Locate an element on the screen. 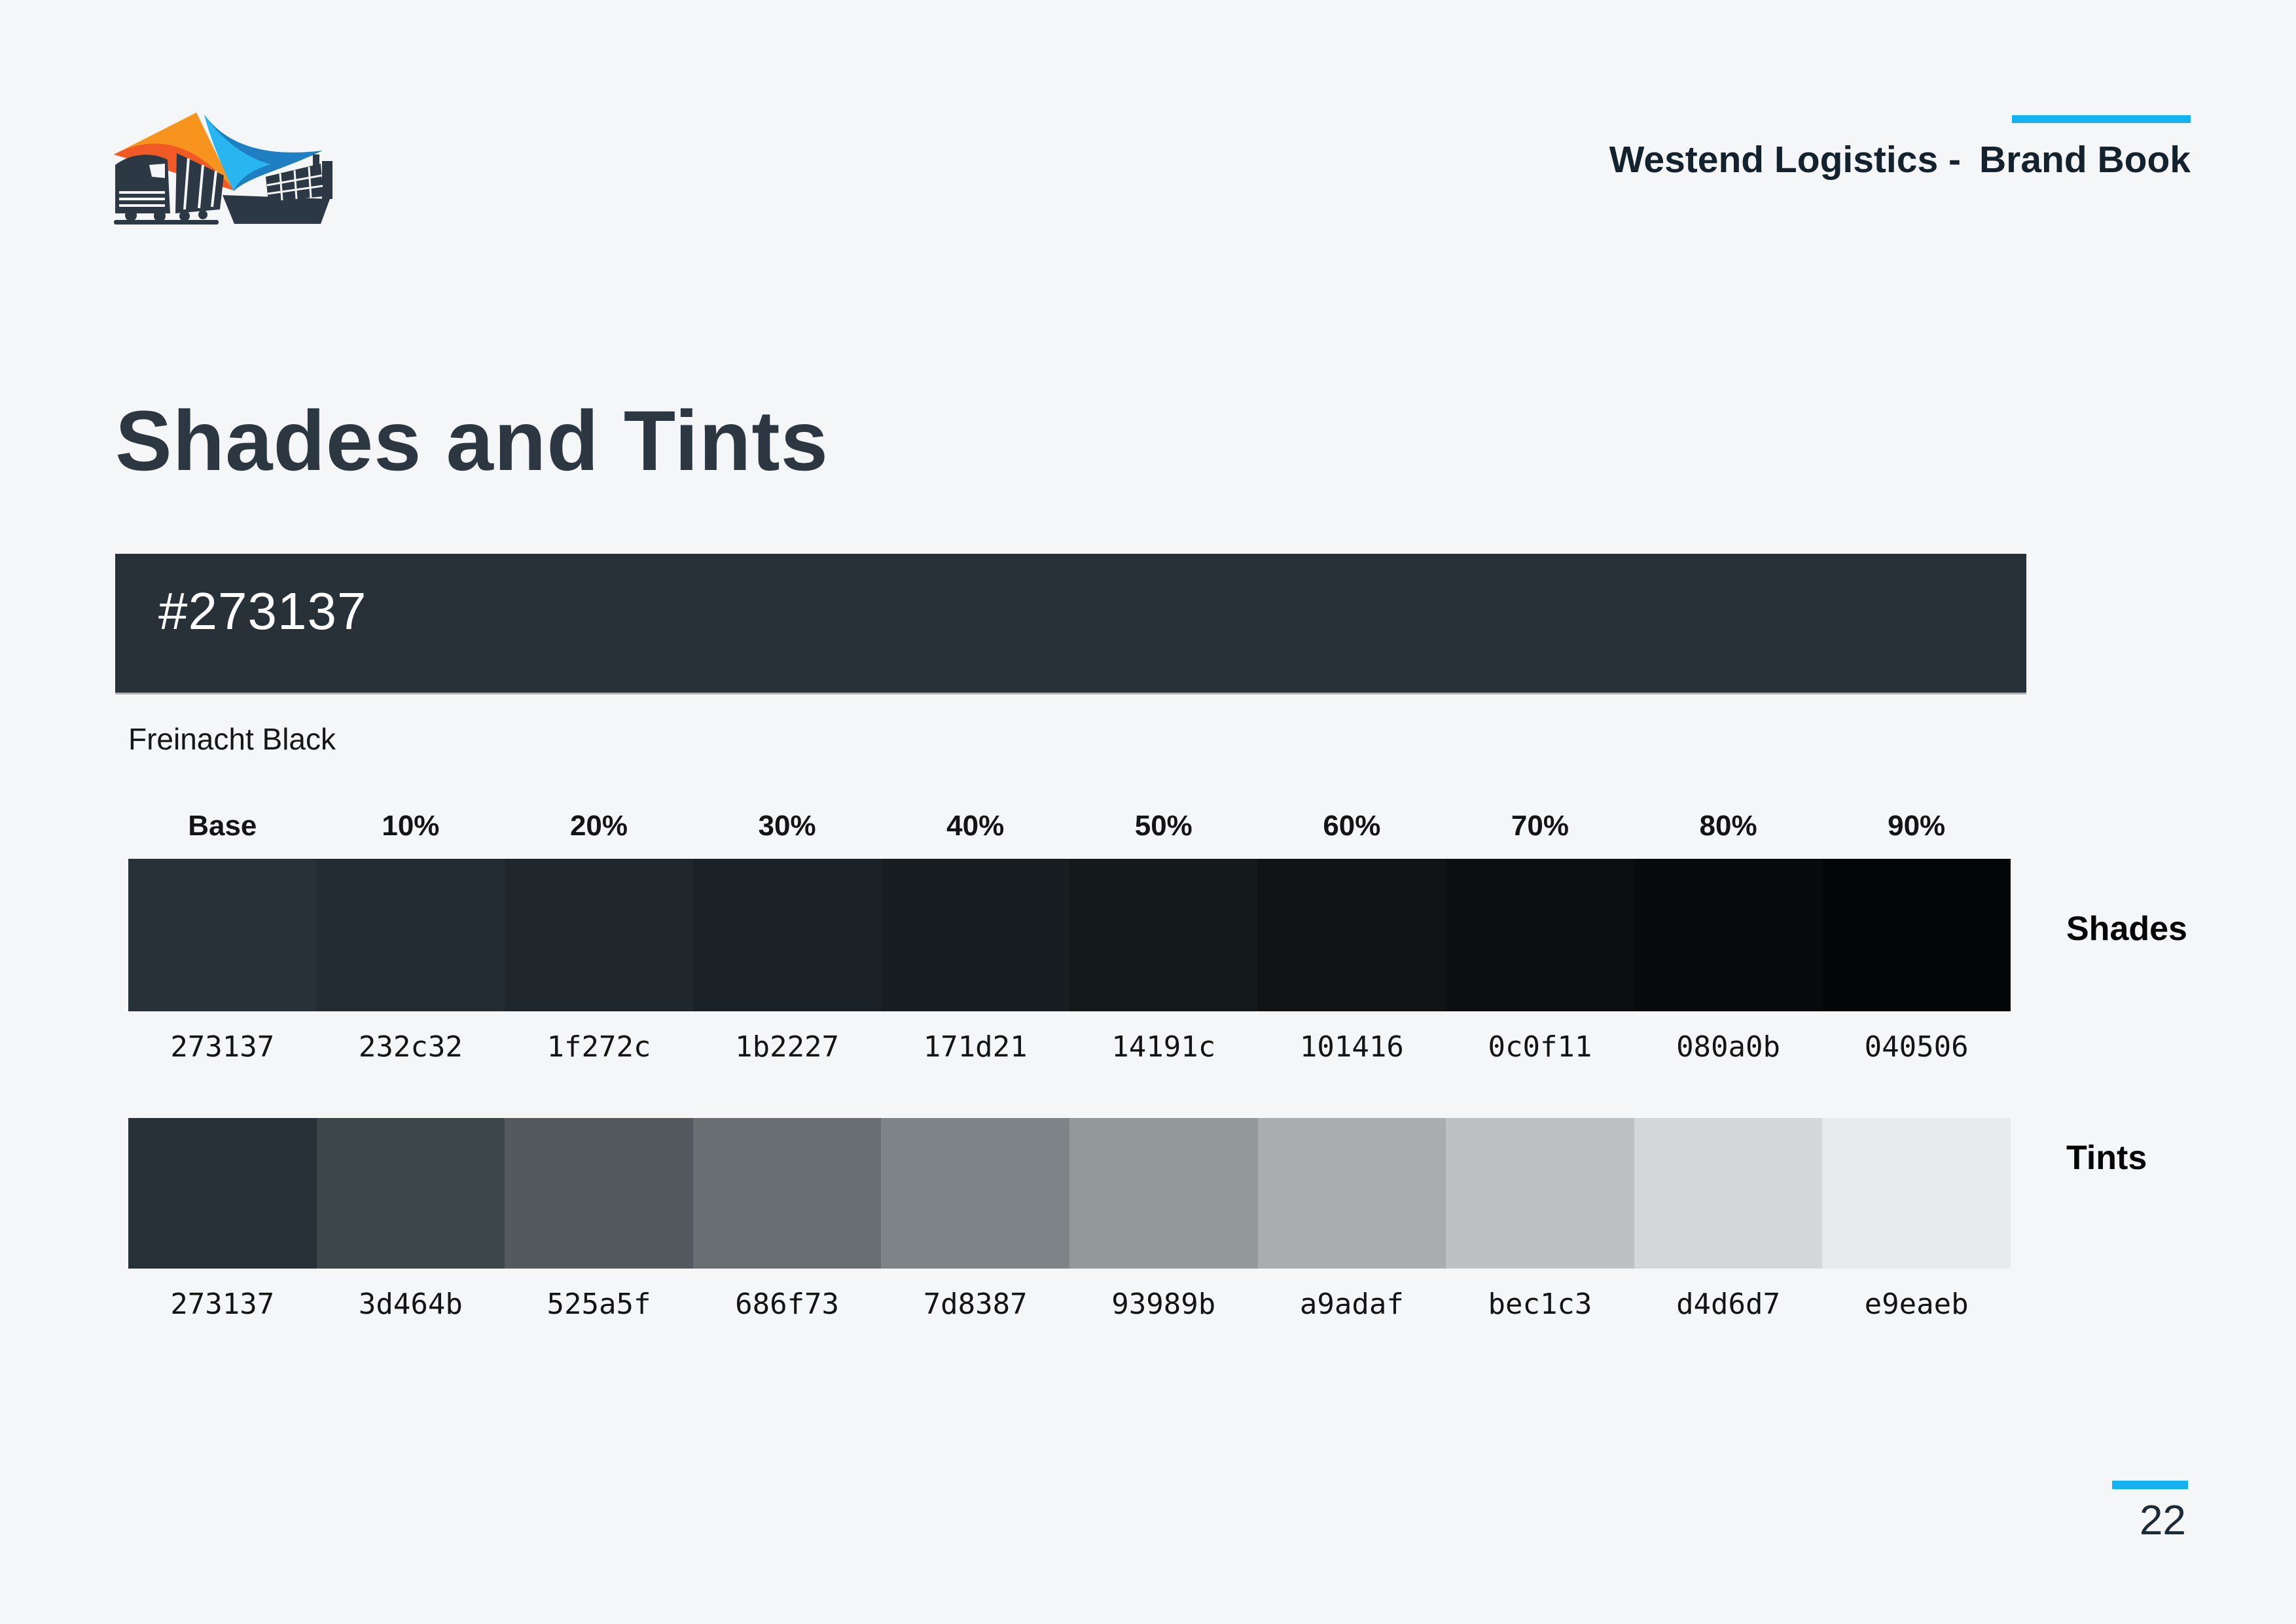 This screenshot has height=1624, width=2296. column-header: 20% is located at coordinates (598, 826).